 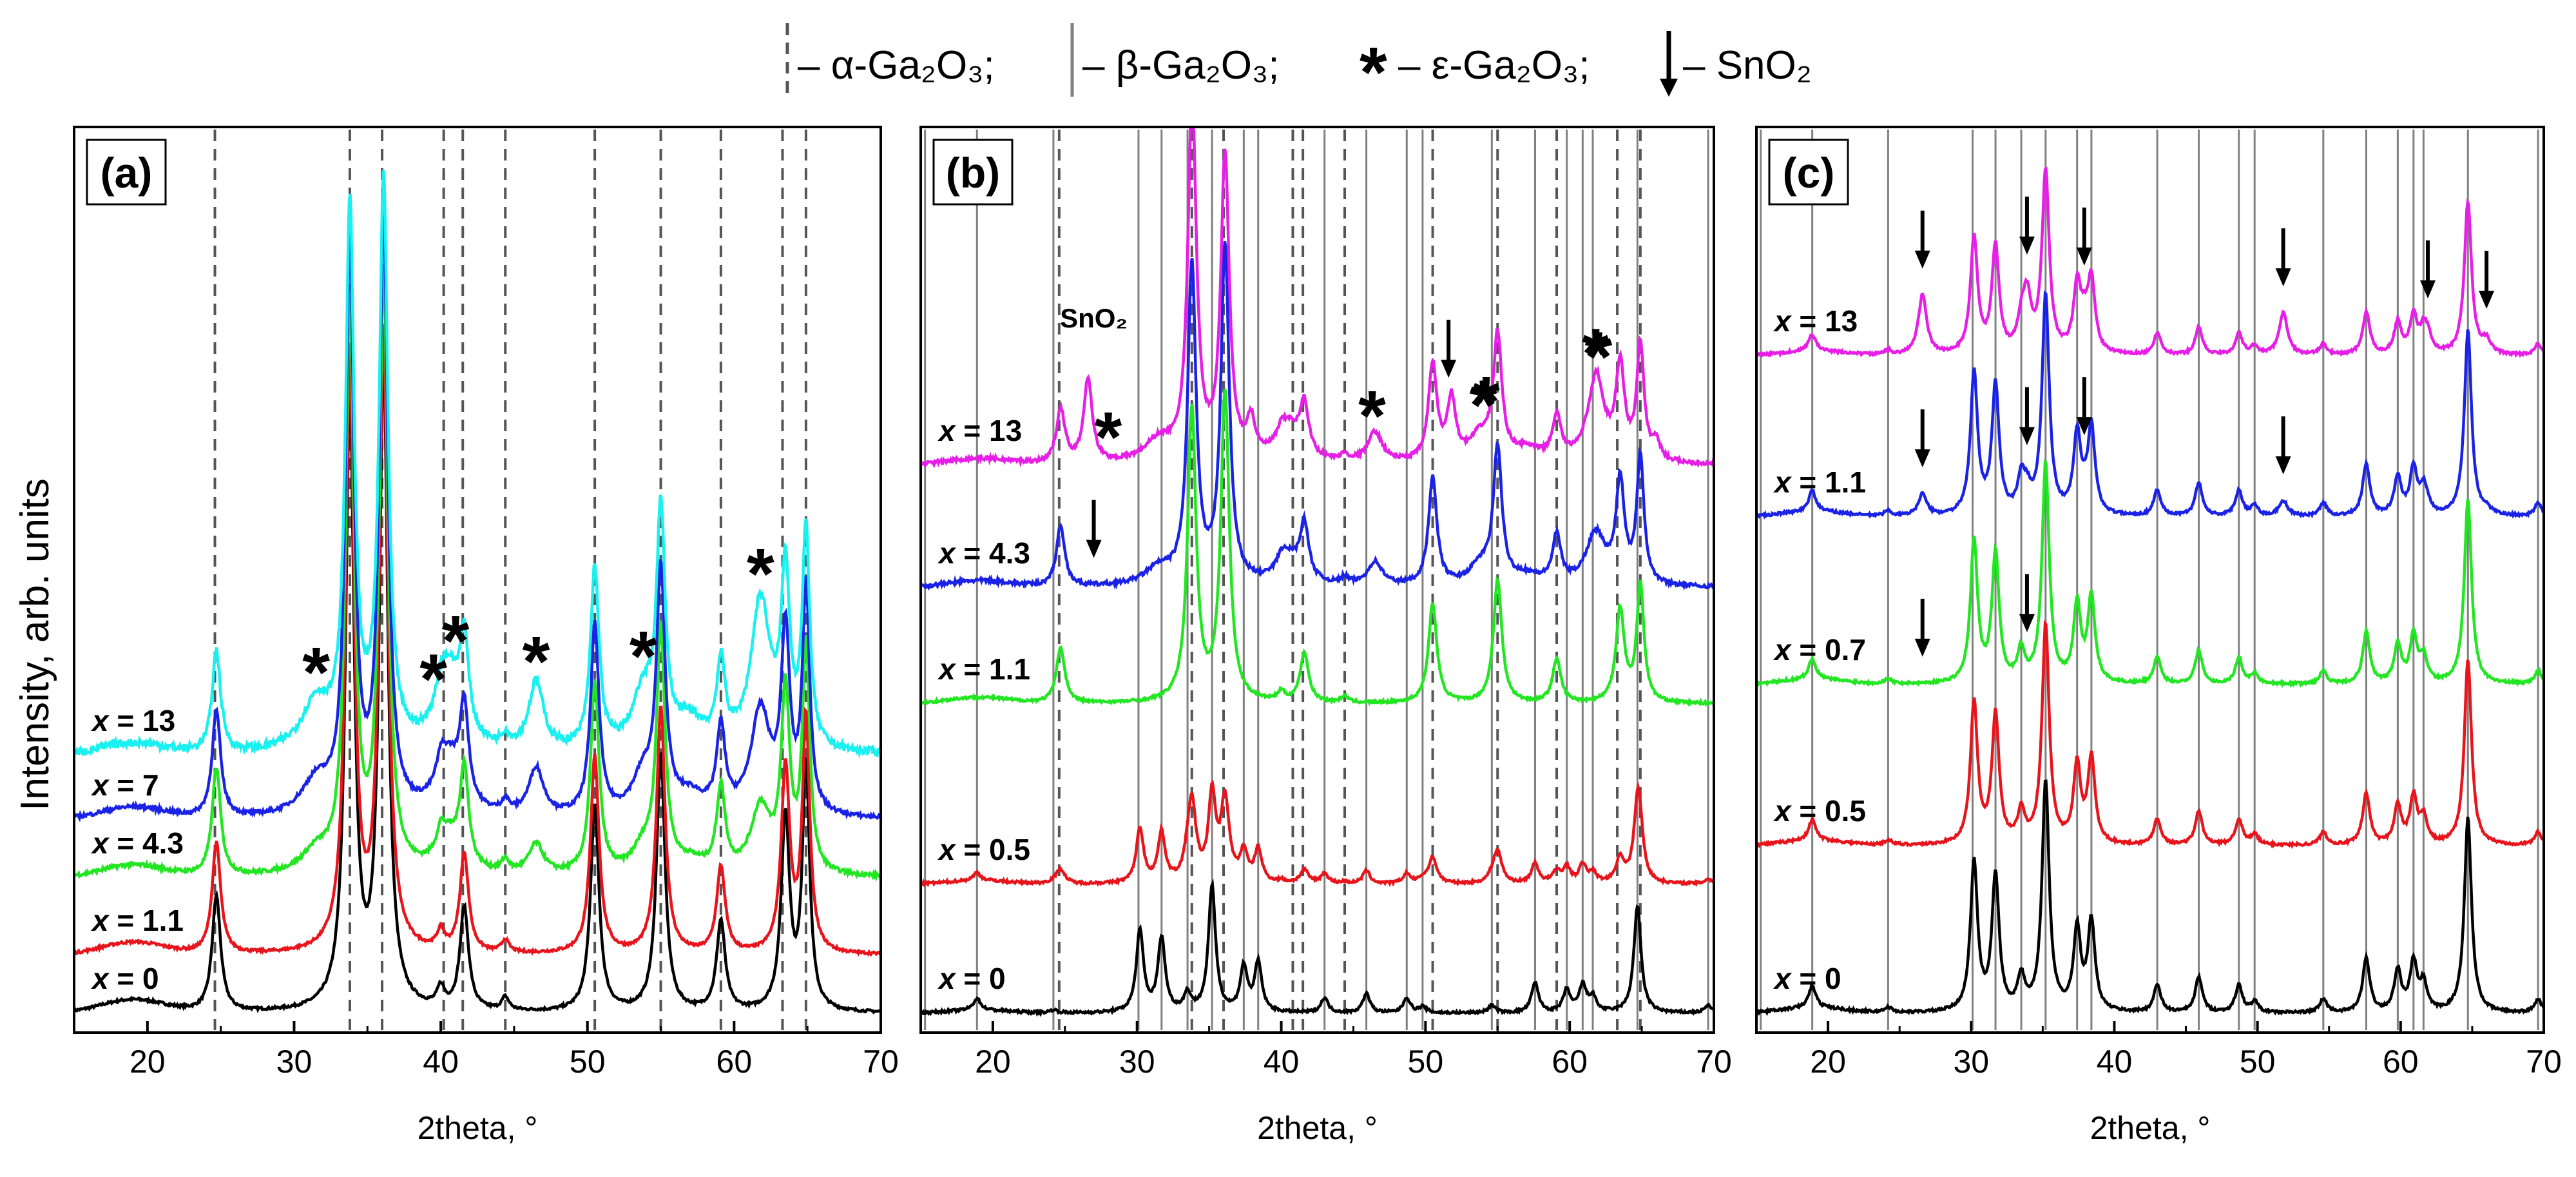 I want to click on series-label: x = 1.1, so click(x=1820, y=482).